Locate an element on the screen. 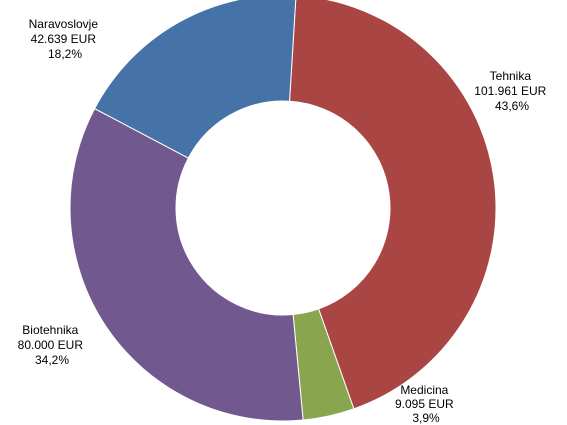 The width and height of the screenshot is (567, 425). label-tehnika-percent: 43,6% is located at coordinates (512, 106).